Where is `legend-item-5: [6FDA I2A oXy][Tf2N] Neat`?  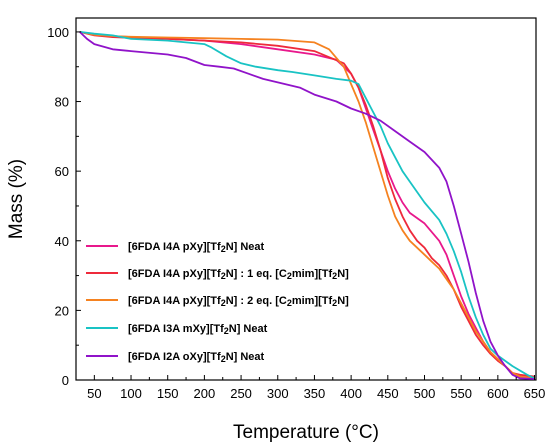 legend-item-5: [6FDA I2A oXy][Tf2N] Neat is located at coordinates (175, 357).